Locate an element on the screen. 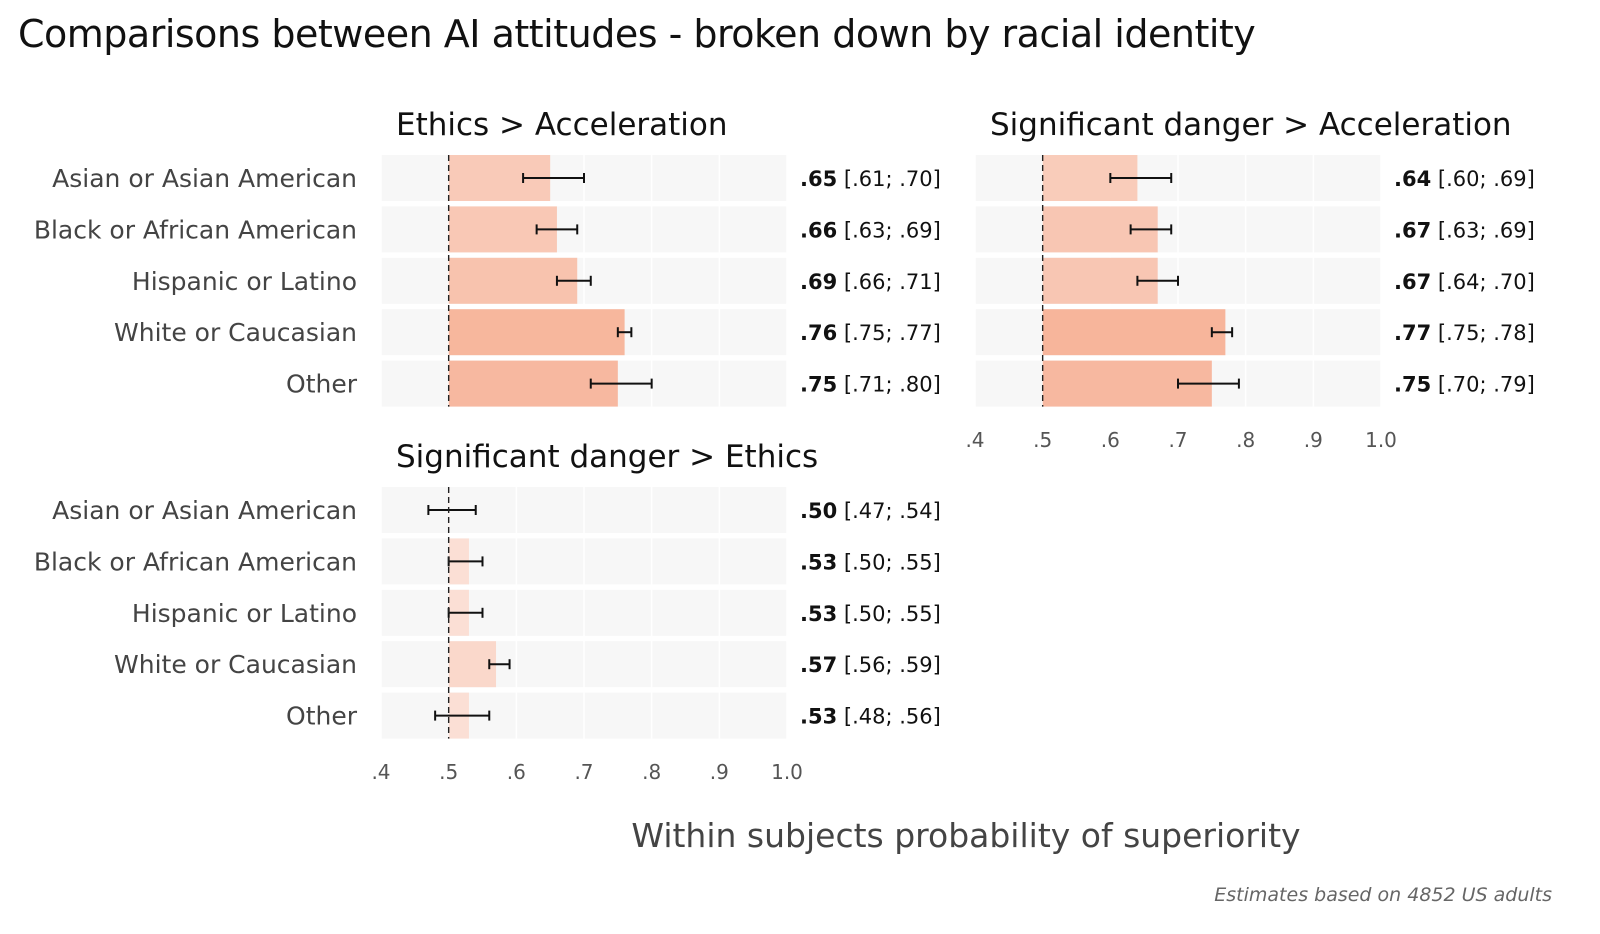 The width and height of the screenshot is (1600, 934). panel-title: Significant danger > Acceleration is located at coordinates (1251, 125).